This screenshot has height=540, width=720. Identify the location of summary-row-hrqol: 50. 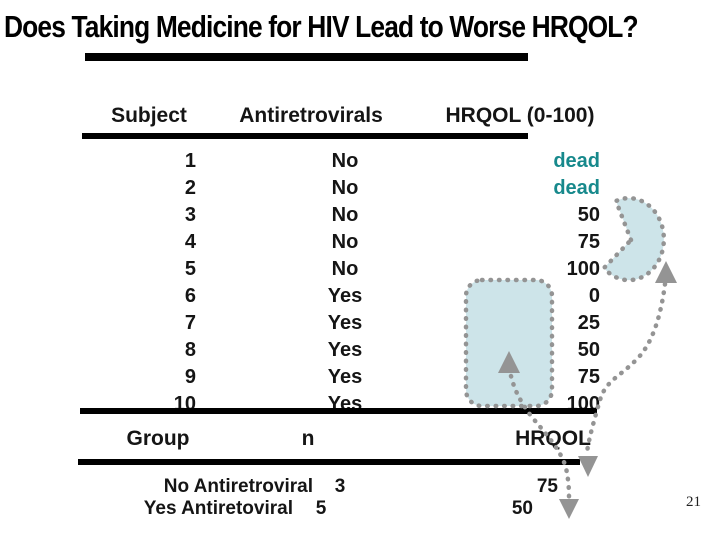
(522, 508).